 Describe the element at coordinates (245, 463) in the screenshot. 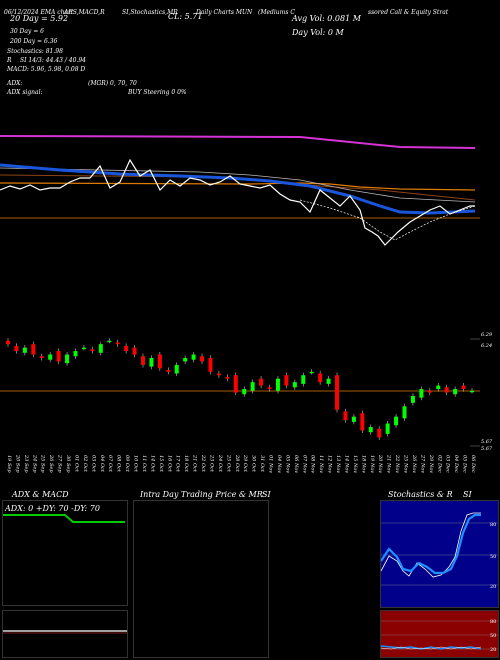

I see `x-date-label: 29 Oct` at that location.